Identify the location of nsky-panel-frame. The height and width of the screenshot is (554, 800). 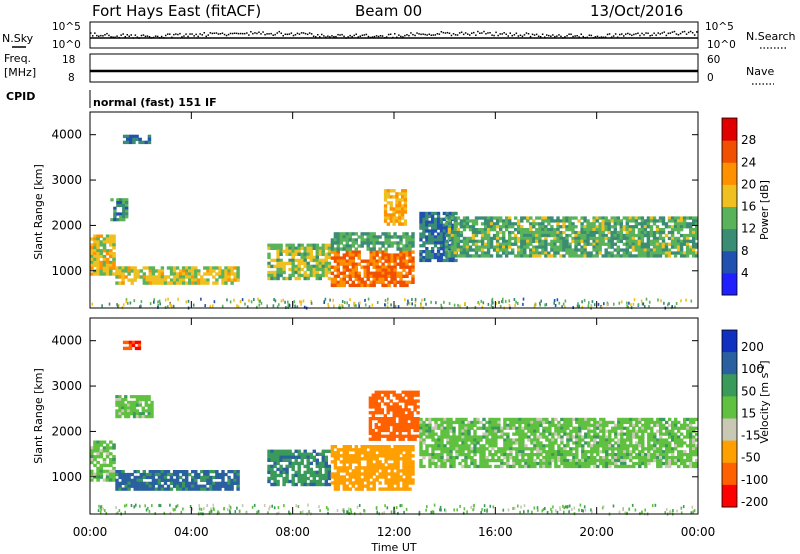
(394, 35).